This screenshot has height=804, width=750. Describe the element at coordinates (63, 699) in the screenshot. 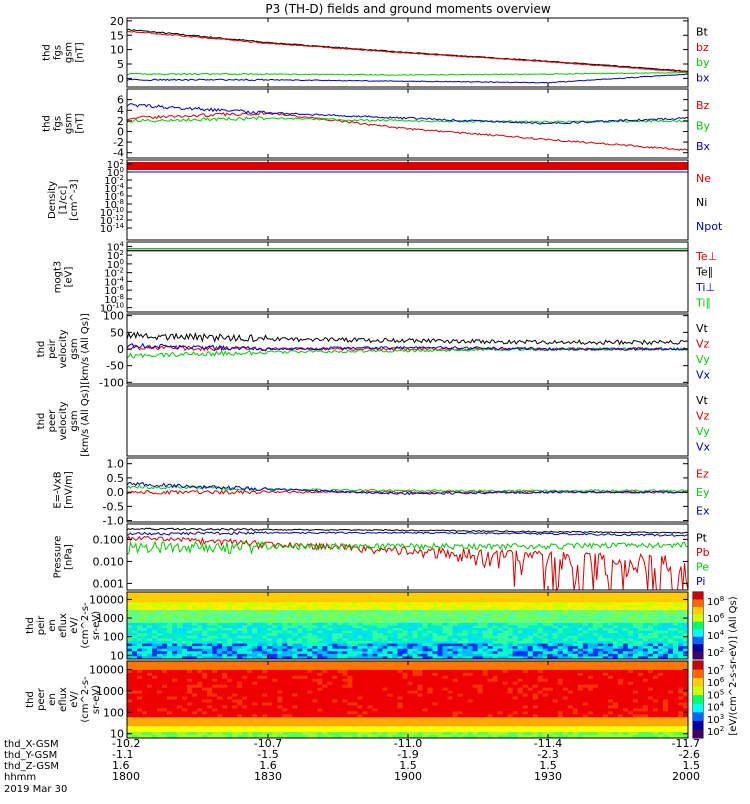

I see `ylabel-peer-eflux-3: eflux` at that location.